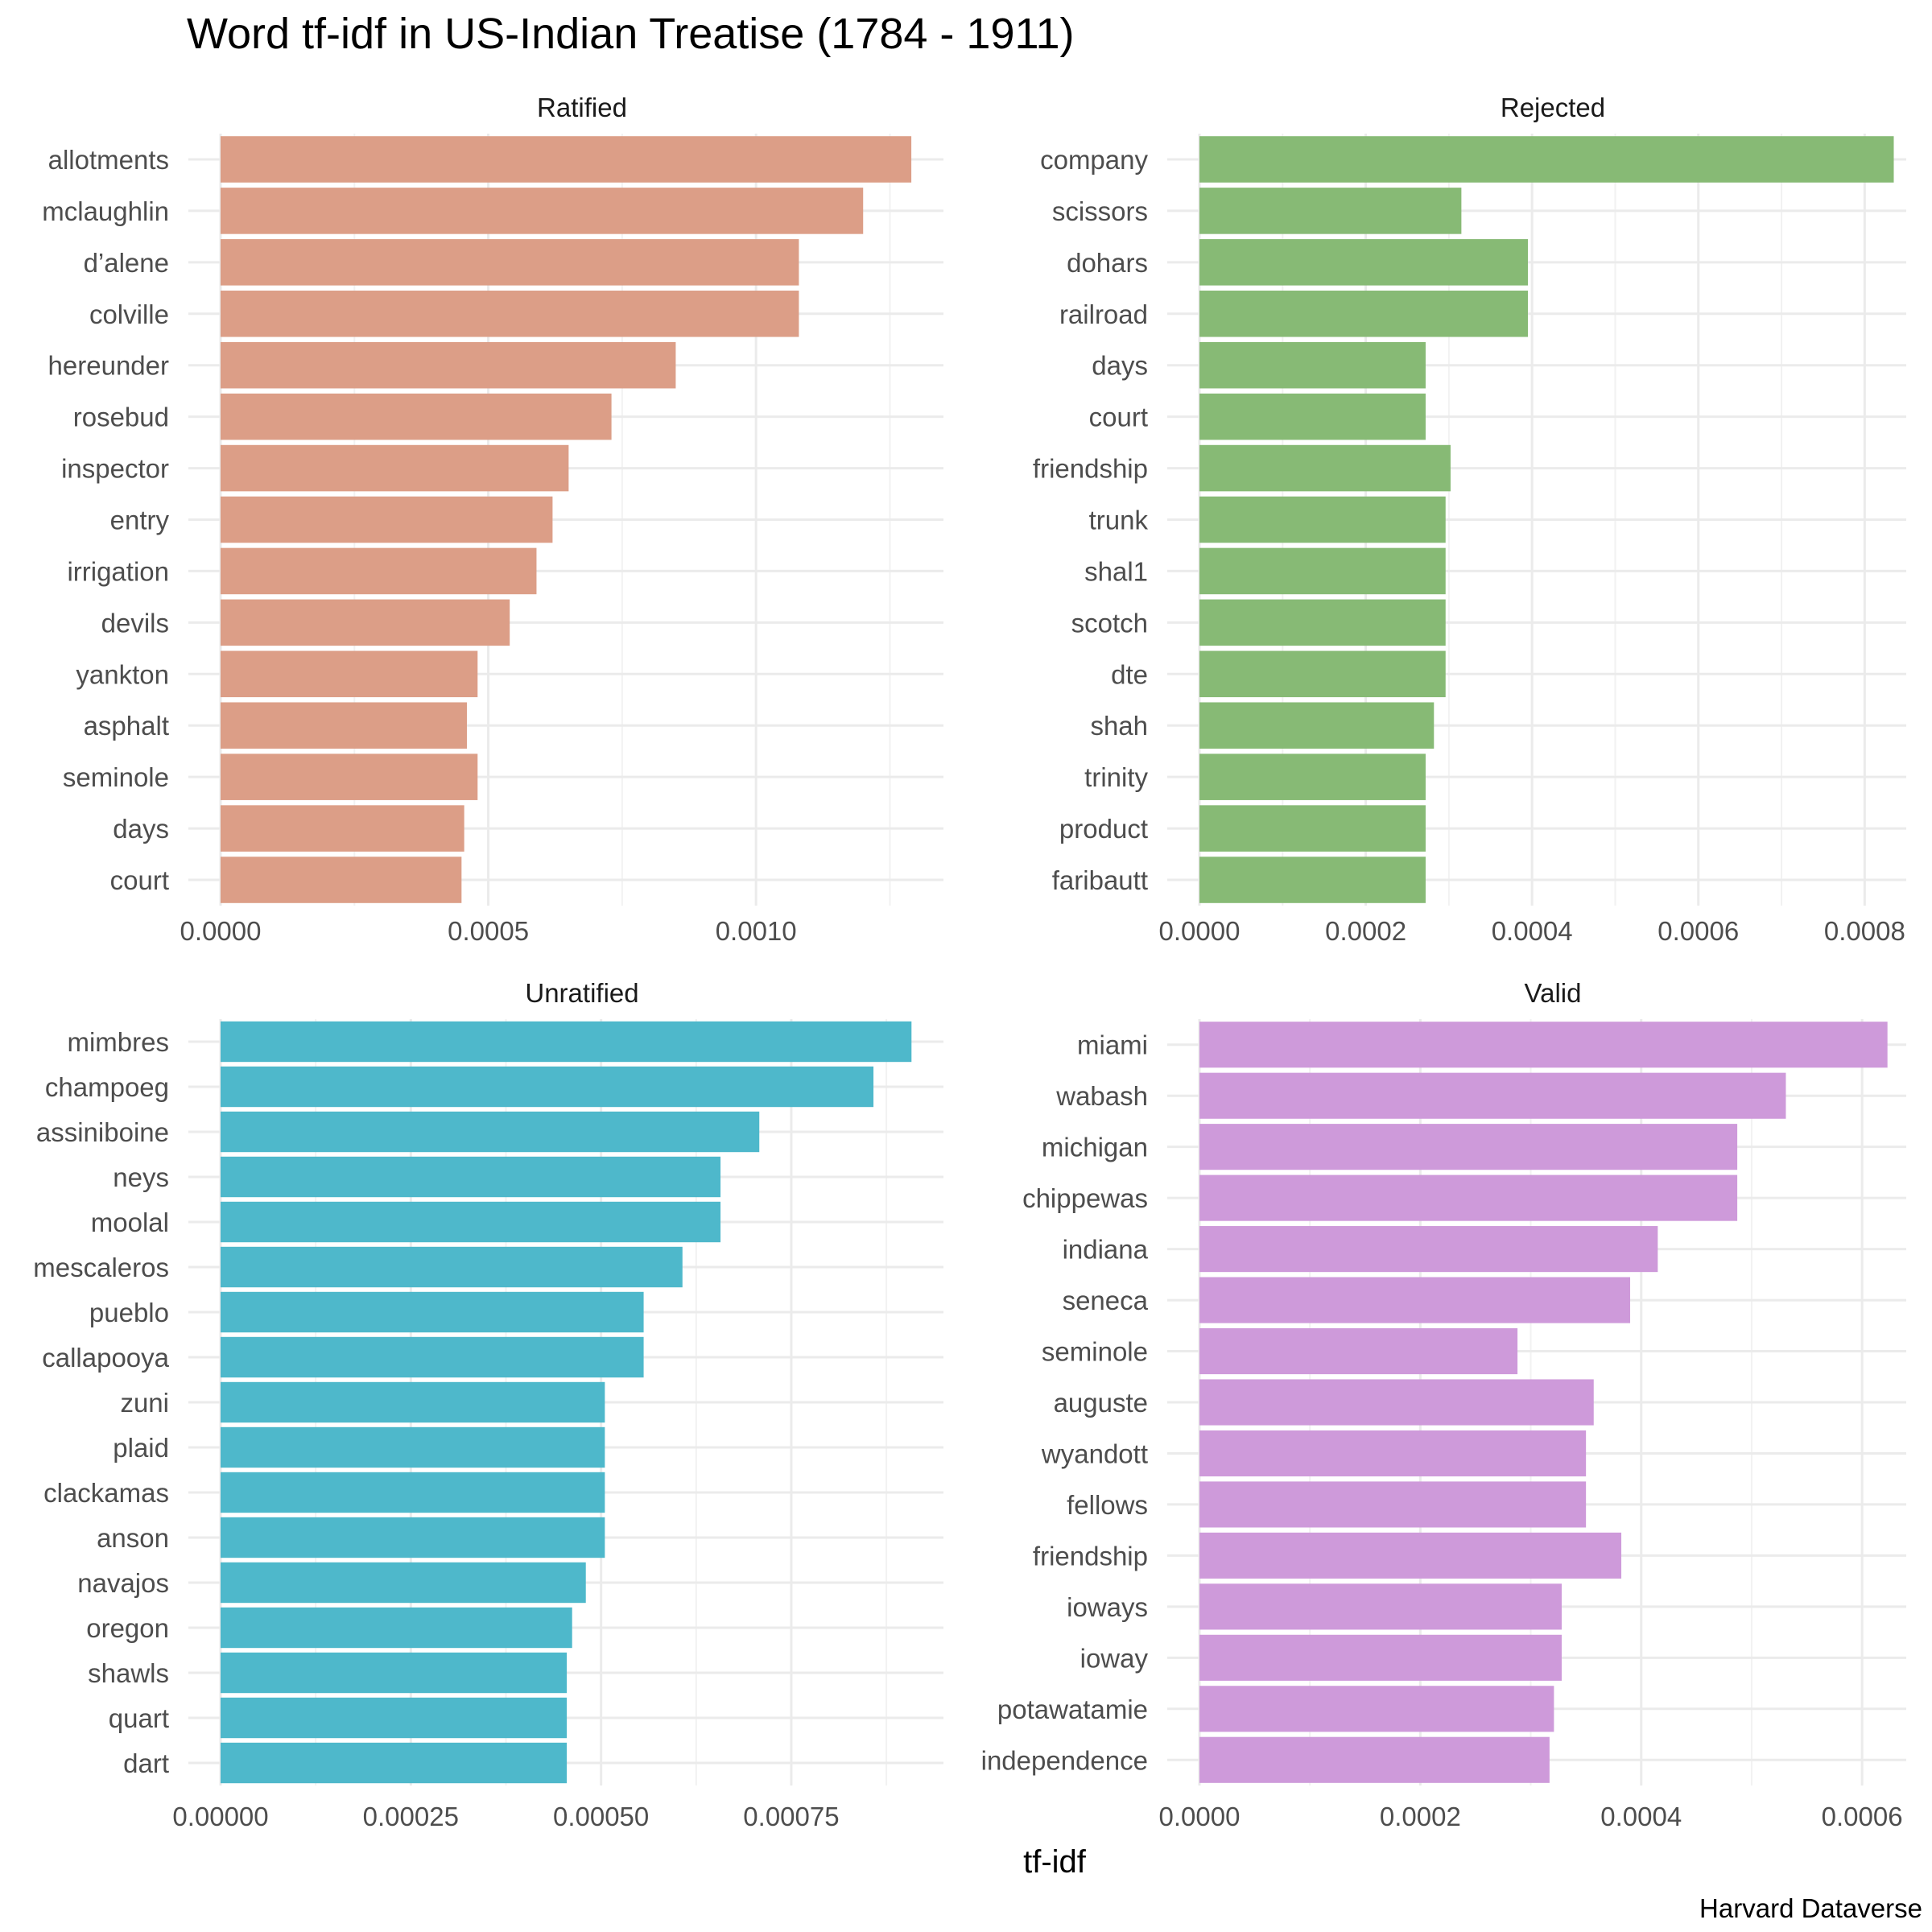 The width and height of the screenshot is (1932, 1932). Describe the element at coordinates (1546, 159) in the screenshot. I see `bar-company` at that location.